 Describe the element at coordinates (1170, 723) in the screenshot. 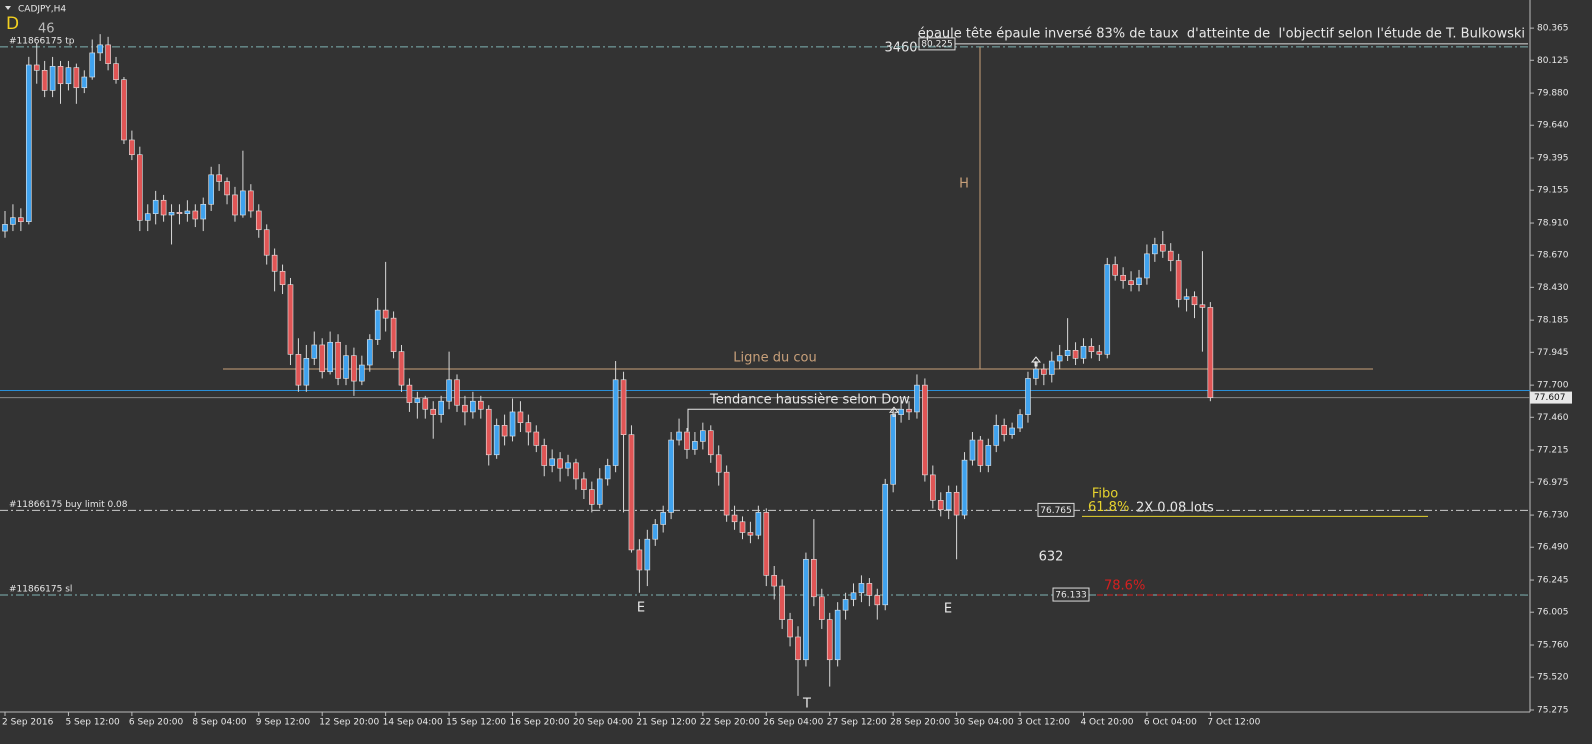

I see `x-tick-label: 6 Oct 04:00` at that location.